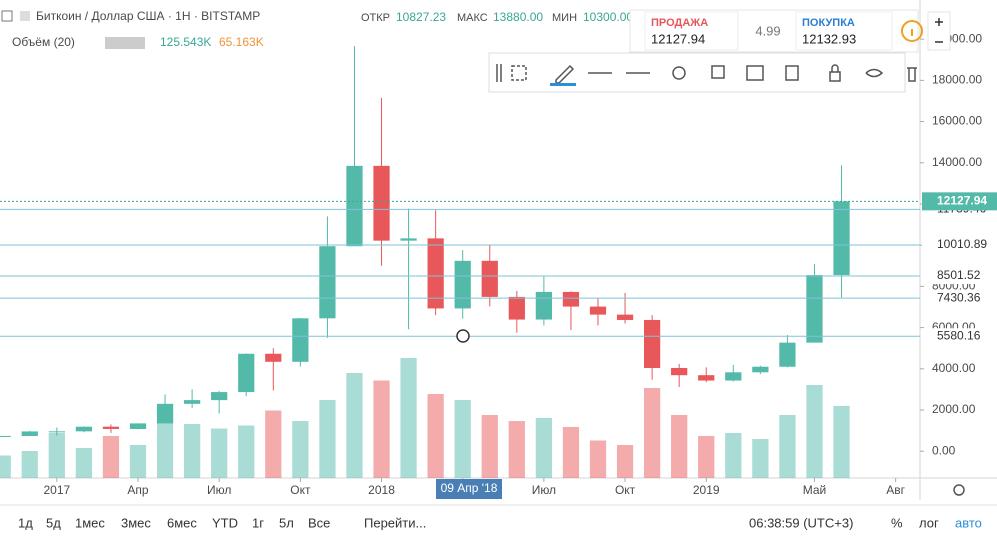  Describe the element at coordinates (43, 42) in the screenshot. I see `volume-title: Объём (20)` at that location.